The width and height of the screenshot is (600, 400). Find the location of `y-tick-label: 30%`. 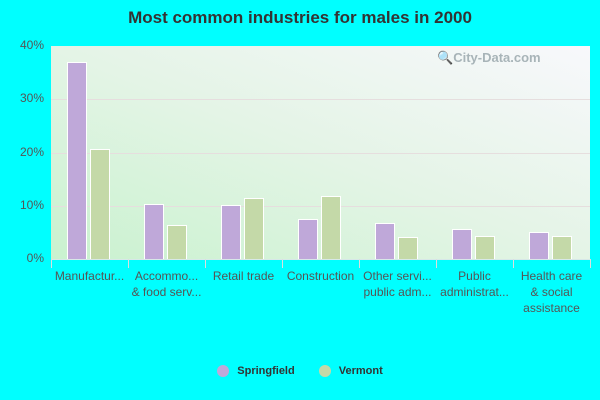

y-tick-label: 30% is located at coordinates (31, 98).